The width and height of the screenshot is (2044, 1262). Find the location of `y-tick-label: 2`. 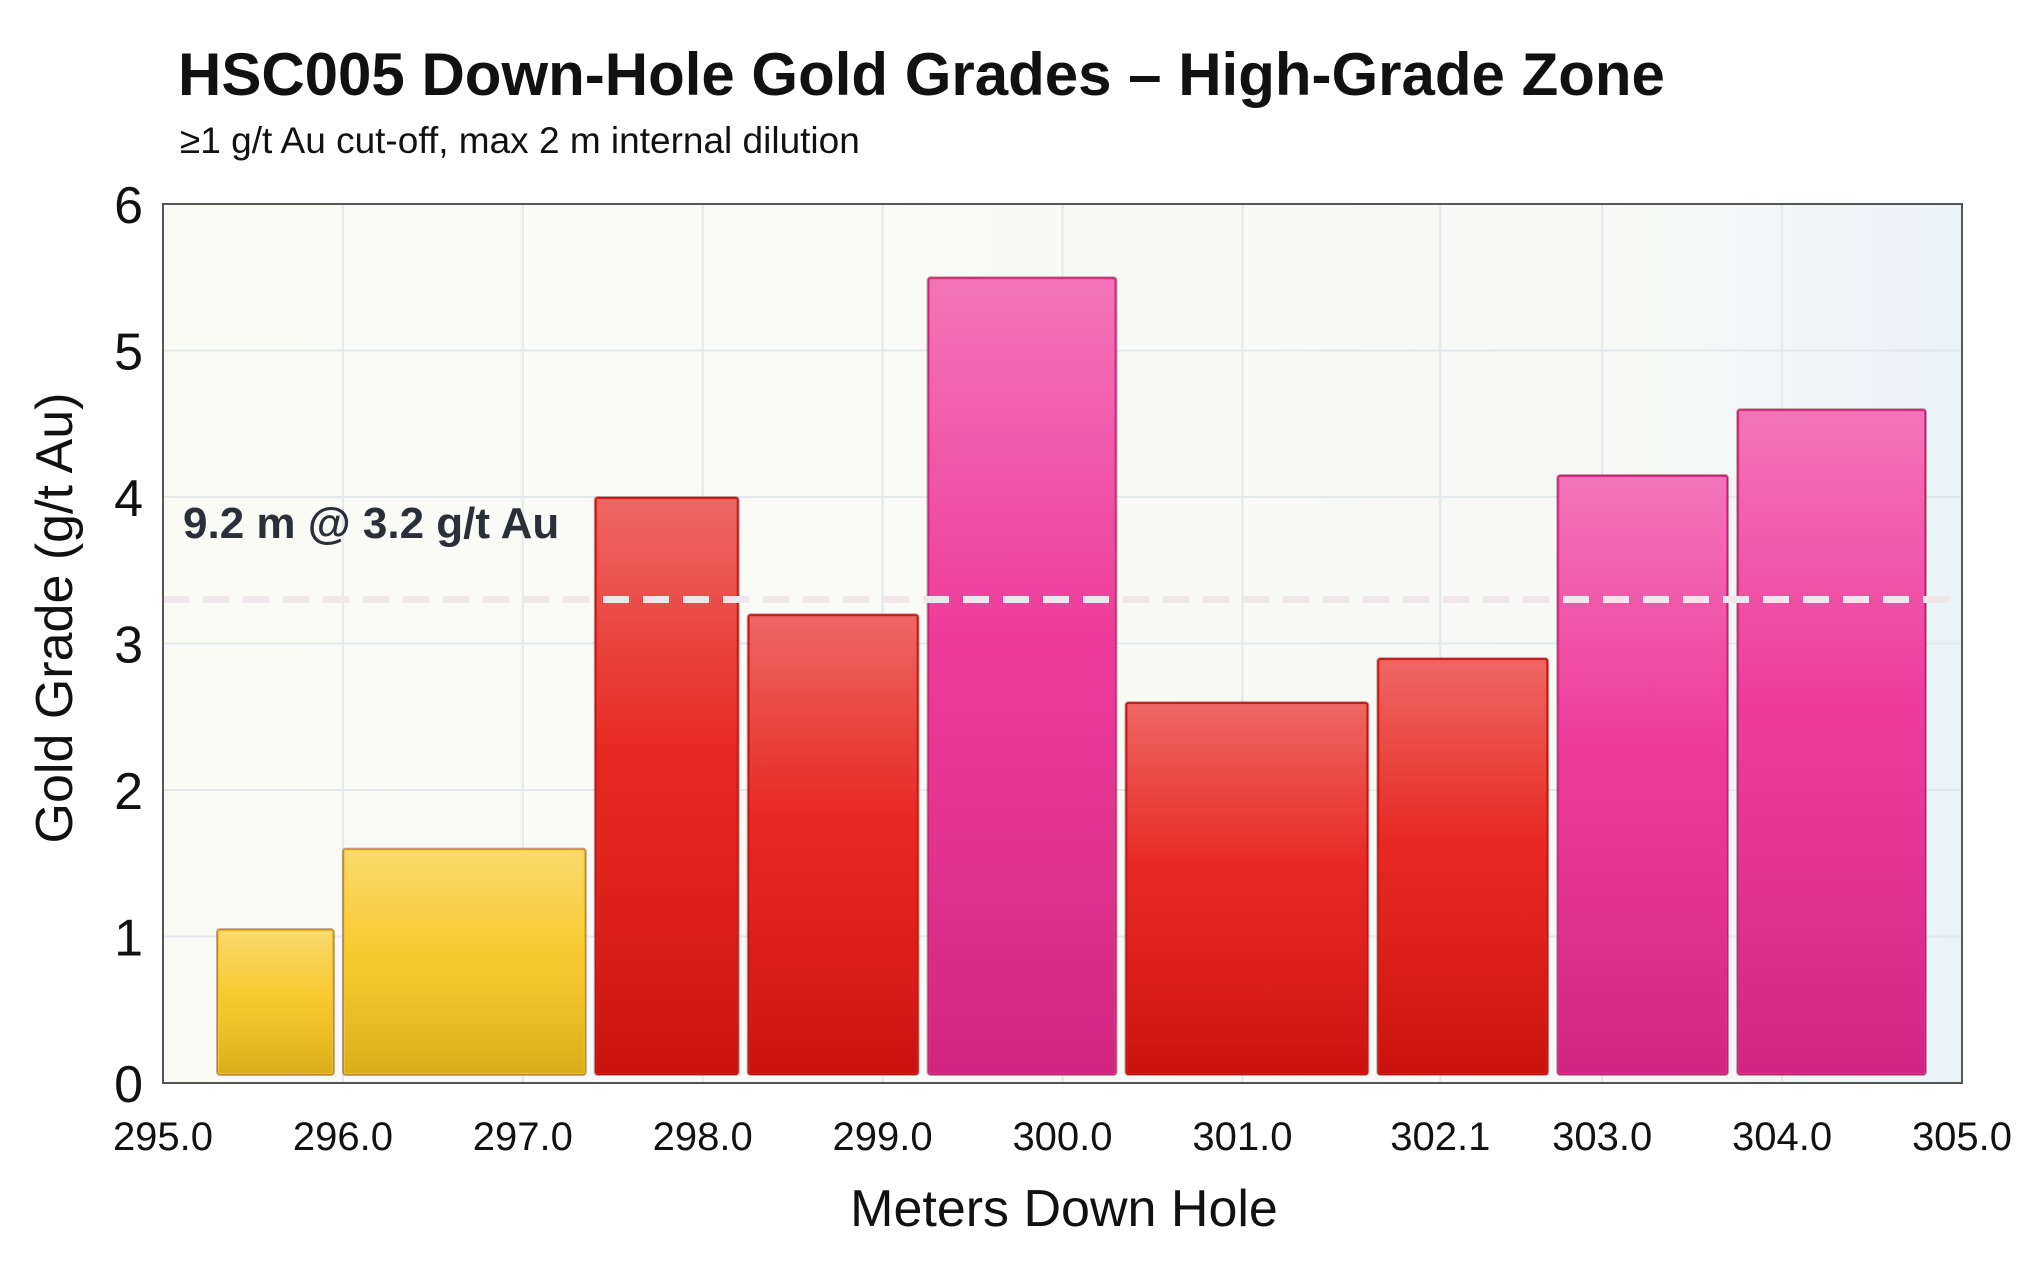

y-tick-label: 2 is located at coordinates (128, 792).